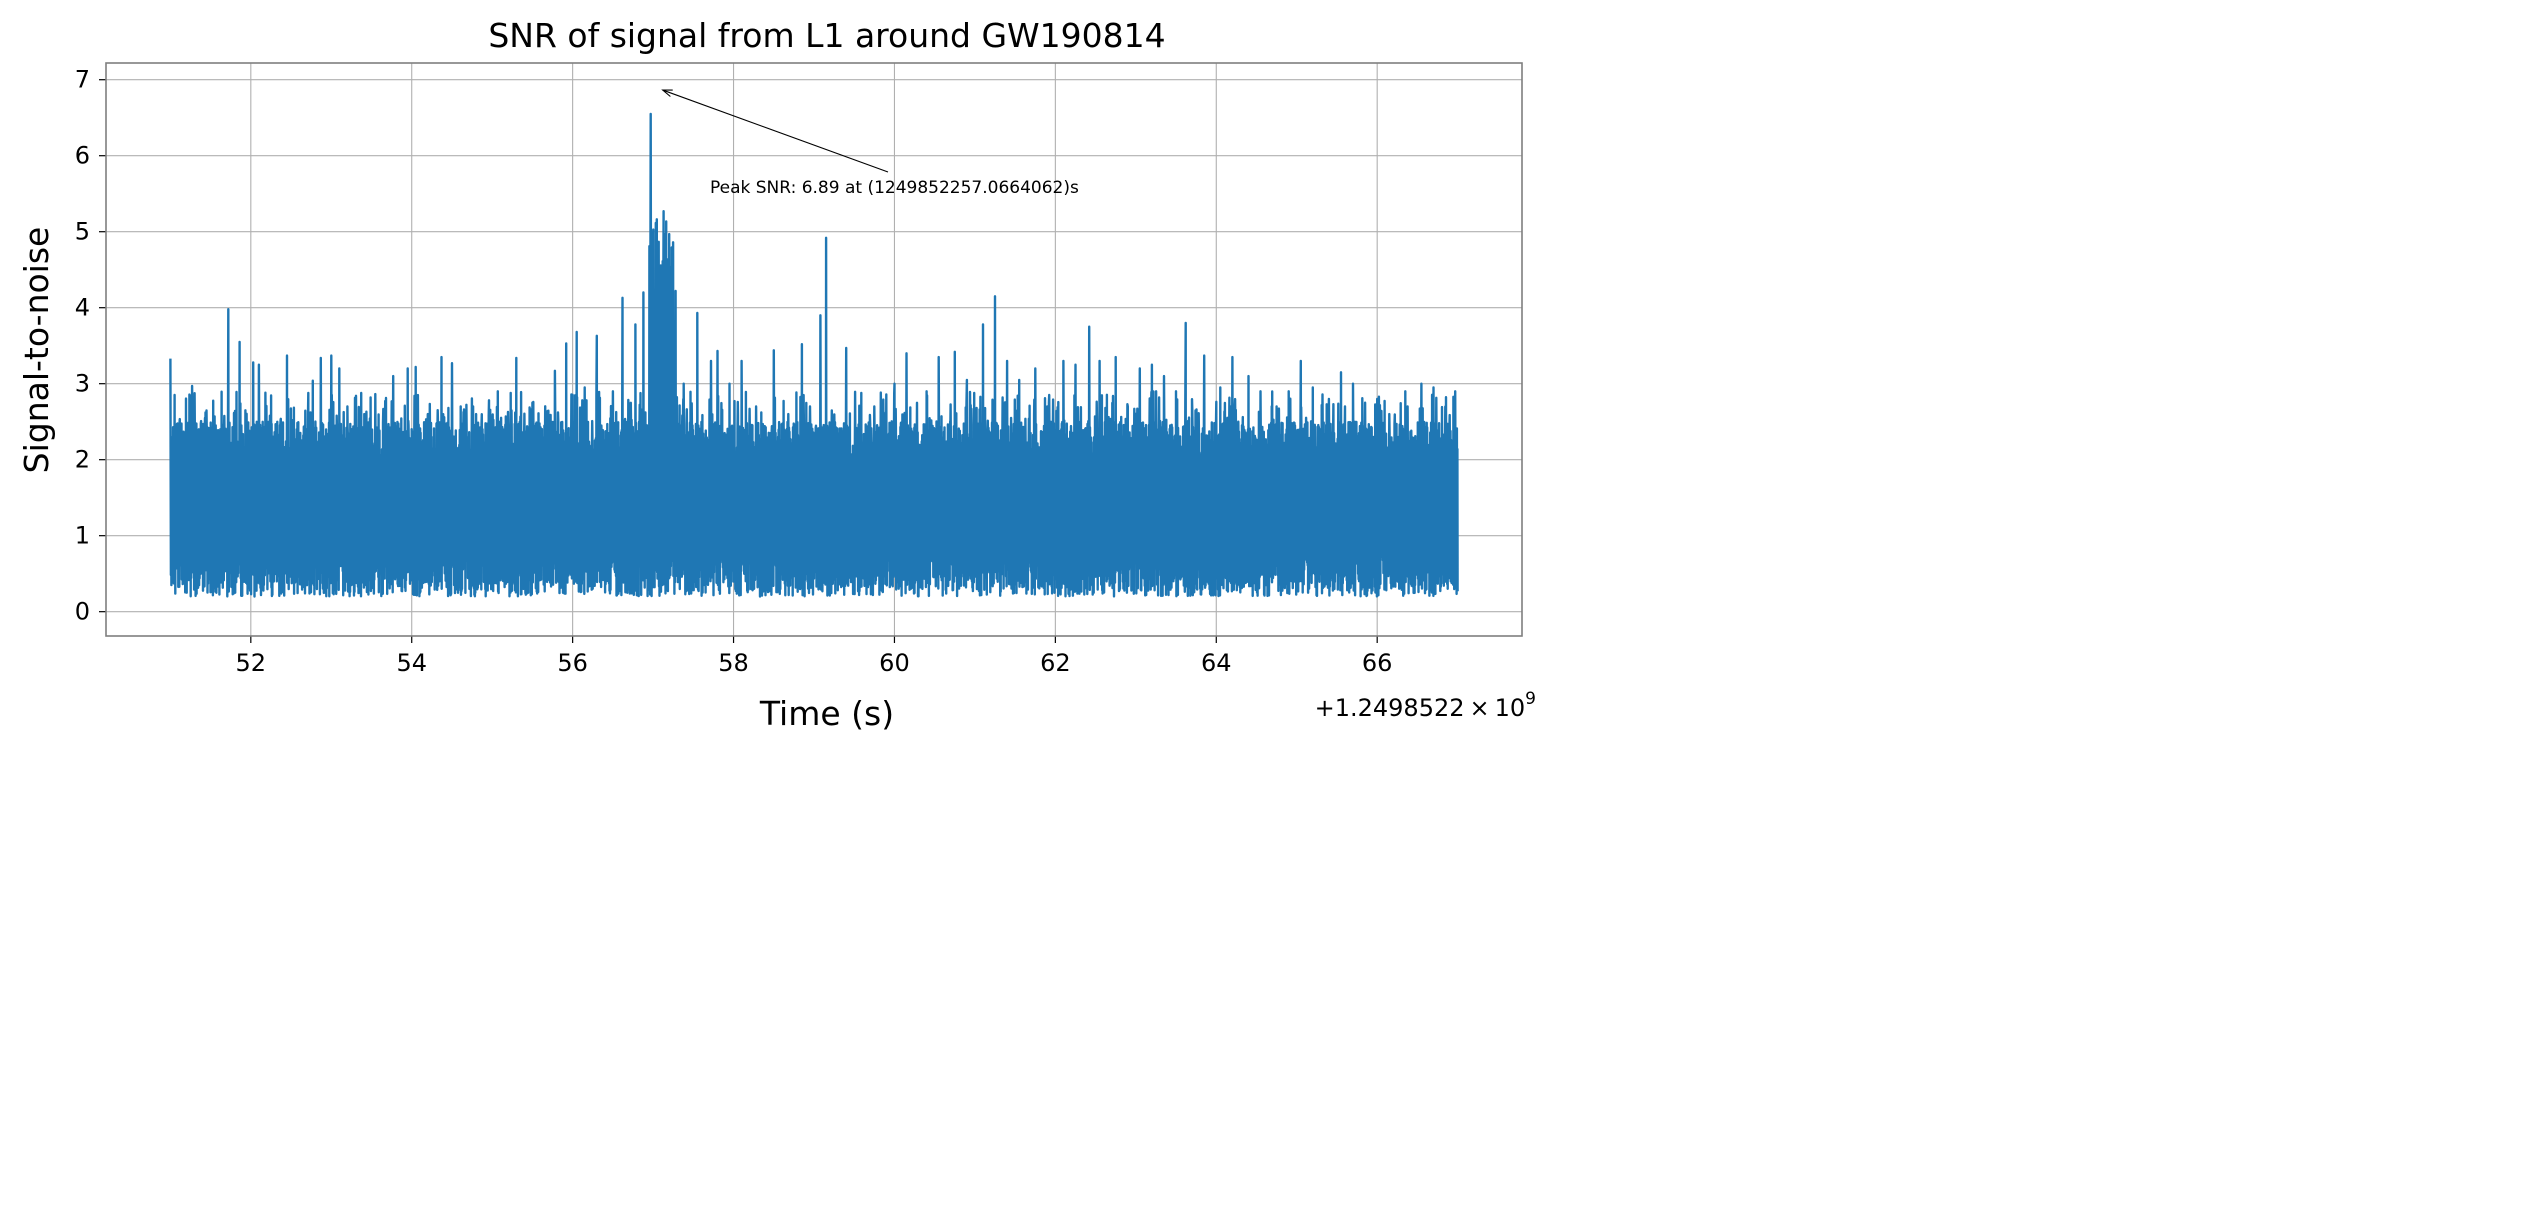  Describe the element at coordinates (82, 308) in the screenshot. I see `y-tick-label: 4` at that location.